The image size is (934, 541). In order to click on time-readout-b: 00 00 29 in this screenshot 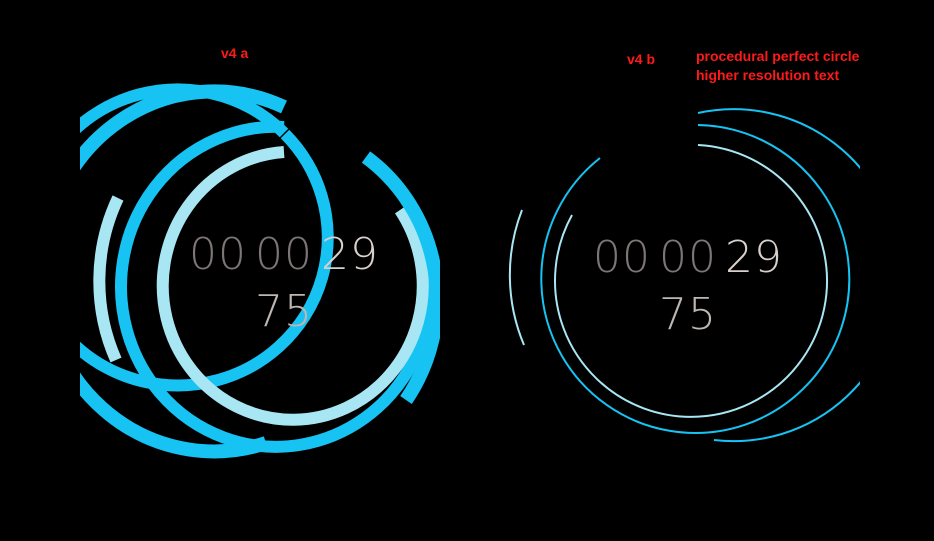, I will do `click(688, 258)`.